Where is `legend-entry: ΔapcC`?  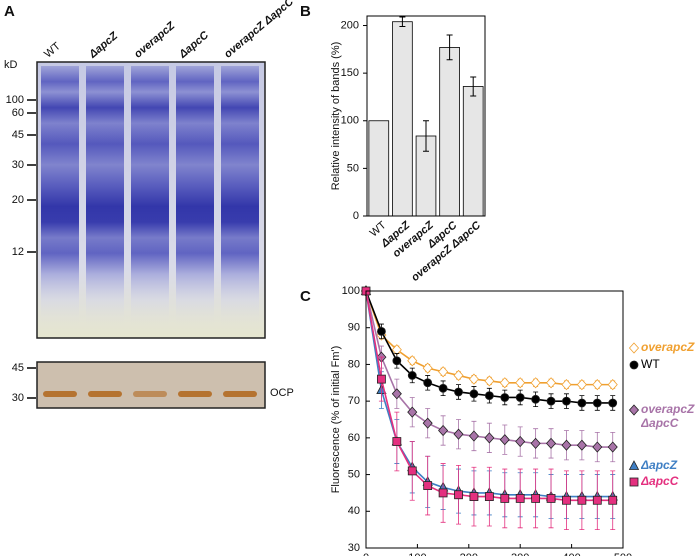
legend-entry: ΔapcC is located at coordinates (660, 481).